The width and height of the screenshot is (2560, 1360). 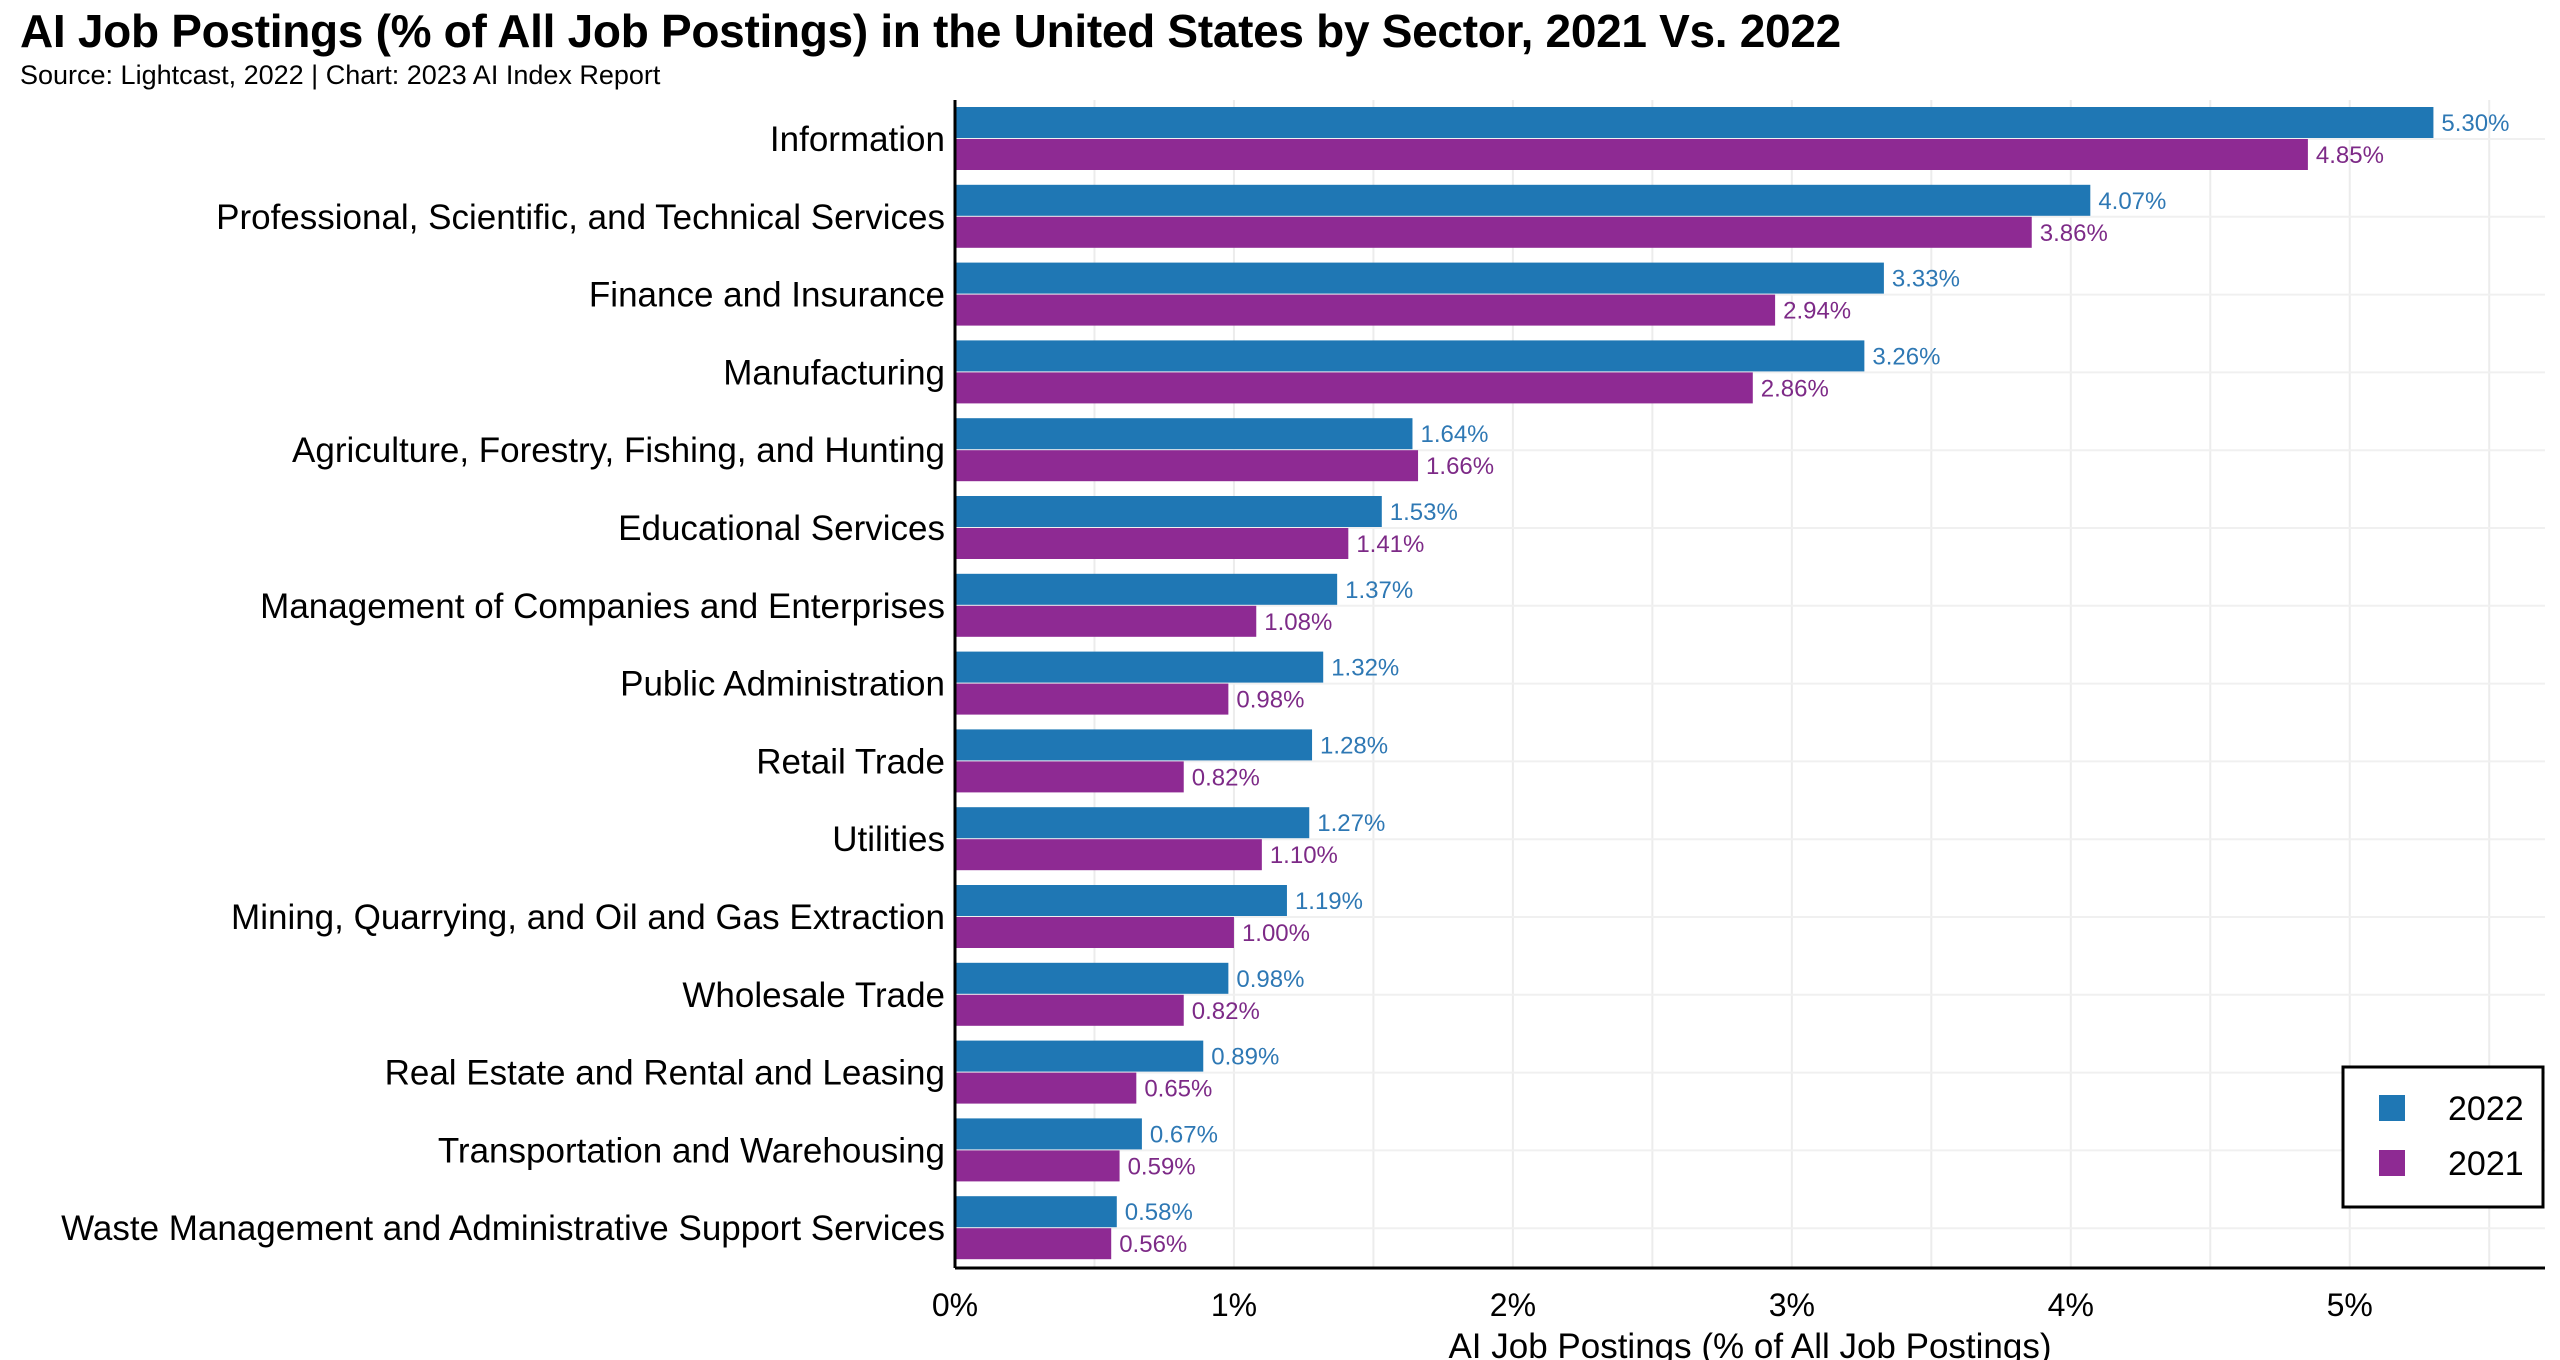 What do you see at coordinates (1926, 279) in the screenshot?
I see `data-label-2022: 3.33%` at bounding box center [1926, 279].